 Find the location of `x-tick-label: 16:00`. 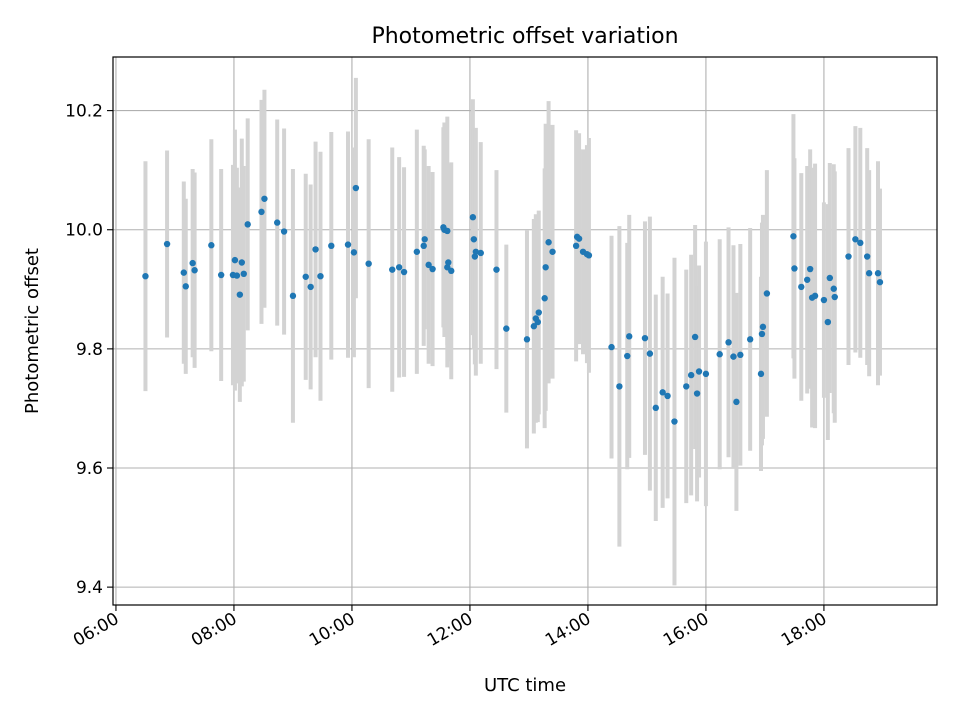

x-tick-label: 16:00 is located at coordinates (686, 630).